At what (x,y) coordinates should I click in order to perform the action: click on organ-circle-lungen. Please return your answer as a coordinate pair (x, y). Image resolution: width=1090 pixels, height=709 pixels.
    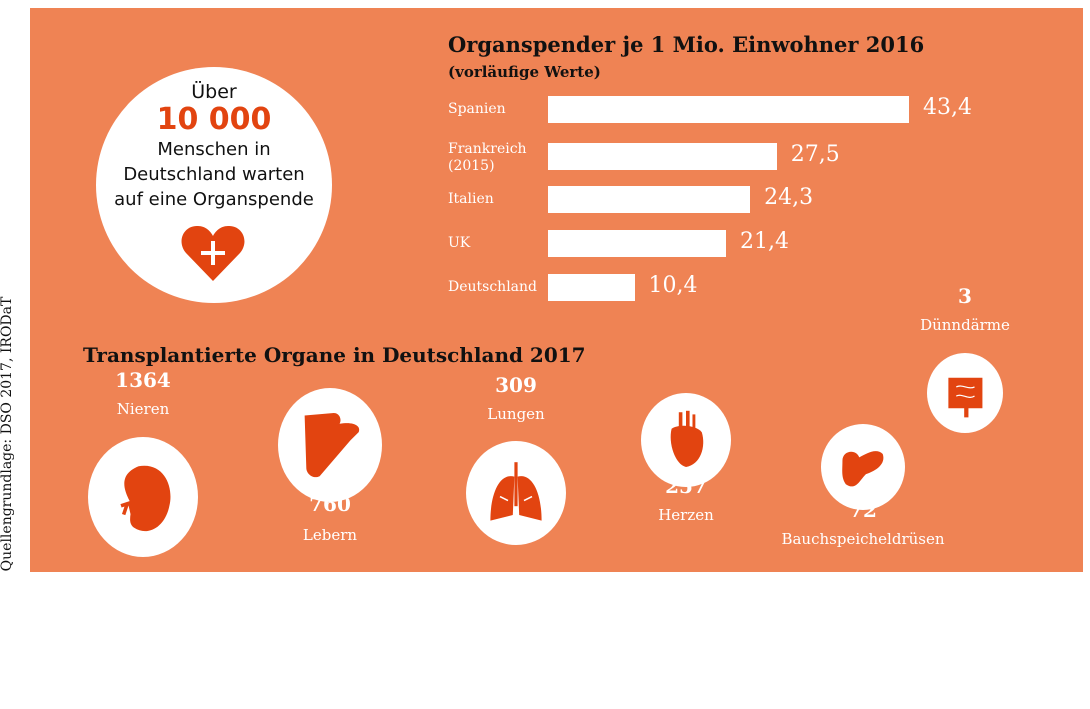
    Looking at the image, I should click on (516, 493).